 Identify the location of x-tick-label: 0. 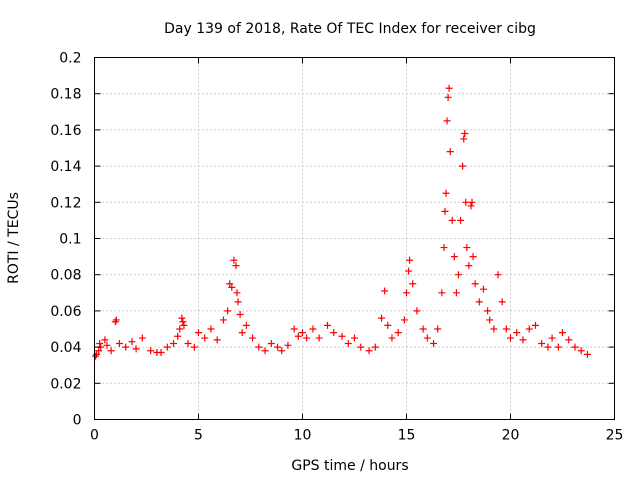
(94, 436).